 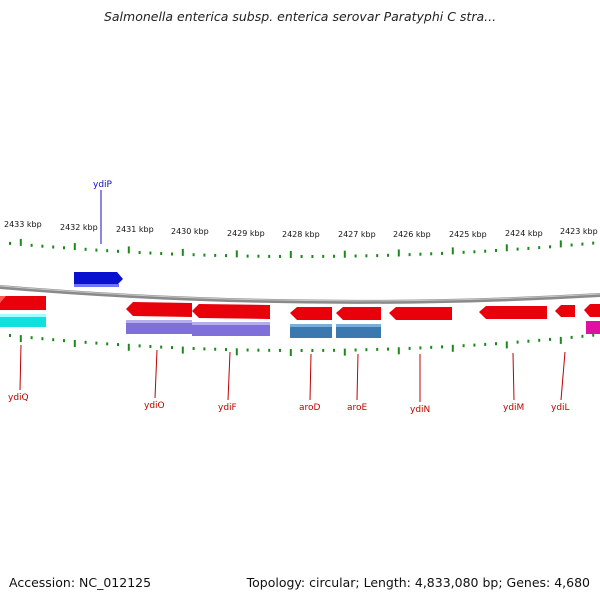 What do you see at coordinates (592, 310) in the screenshot?
I see `gene-red-edge-feature` at bounding box center [592, 310].